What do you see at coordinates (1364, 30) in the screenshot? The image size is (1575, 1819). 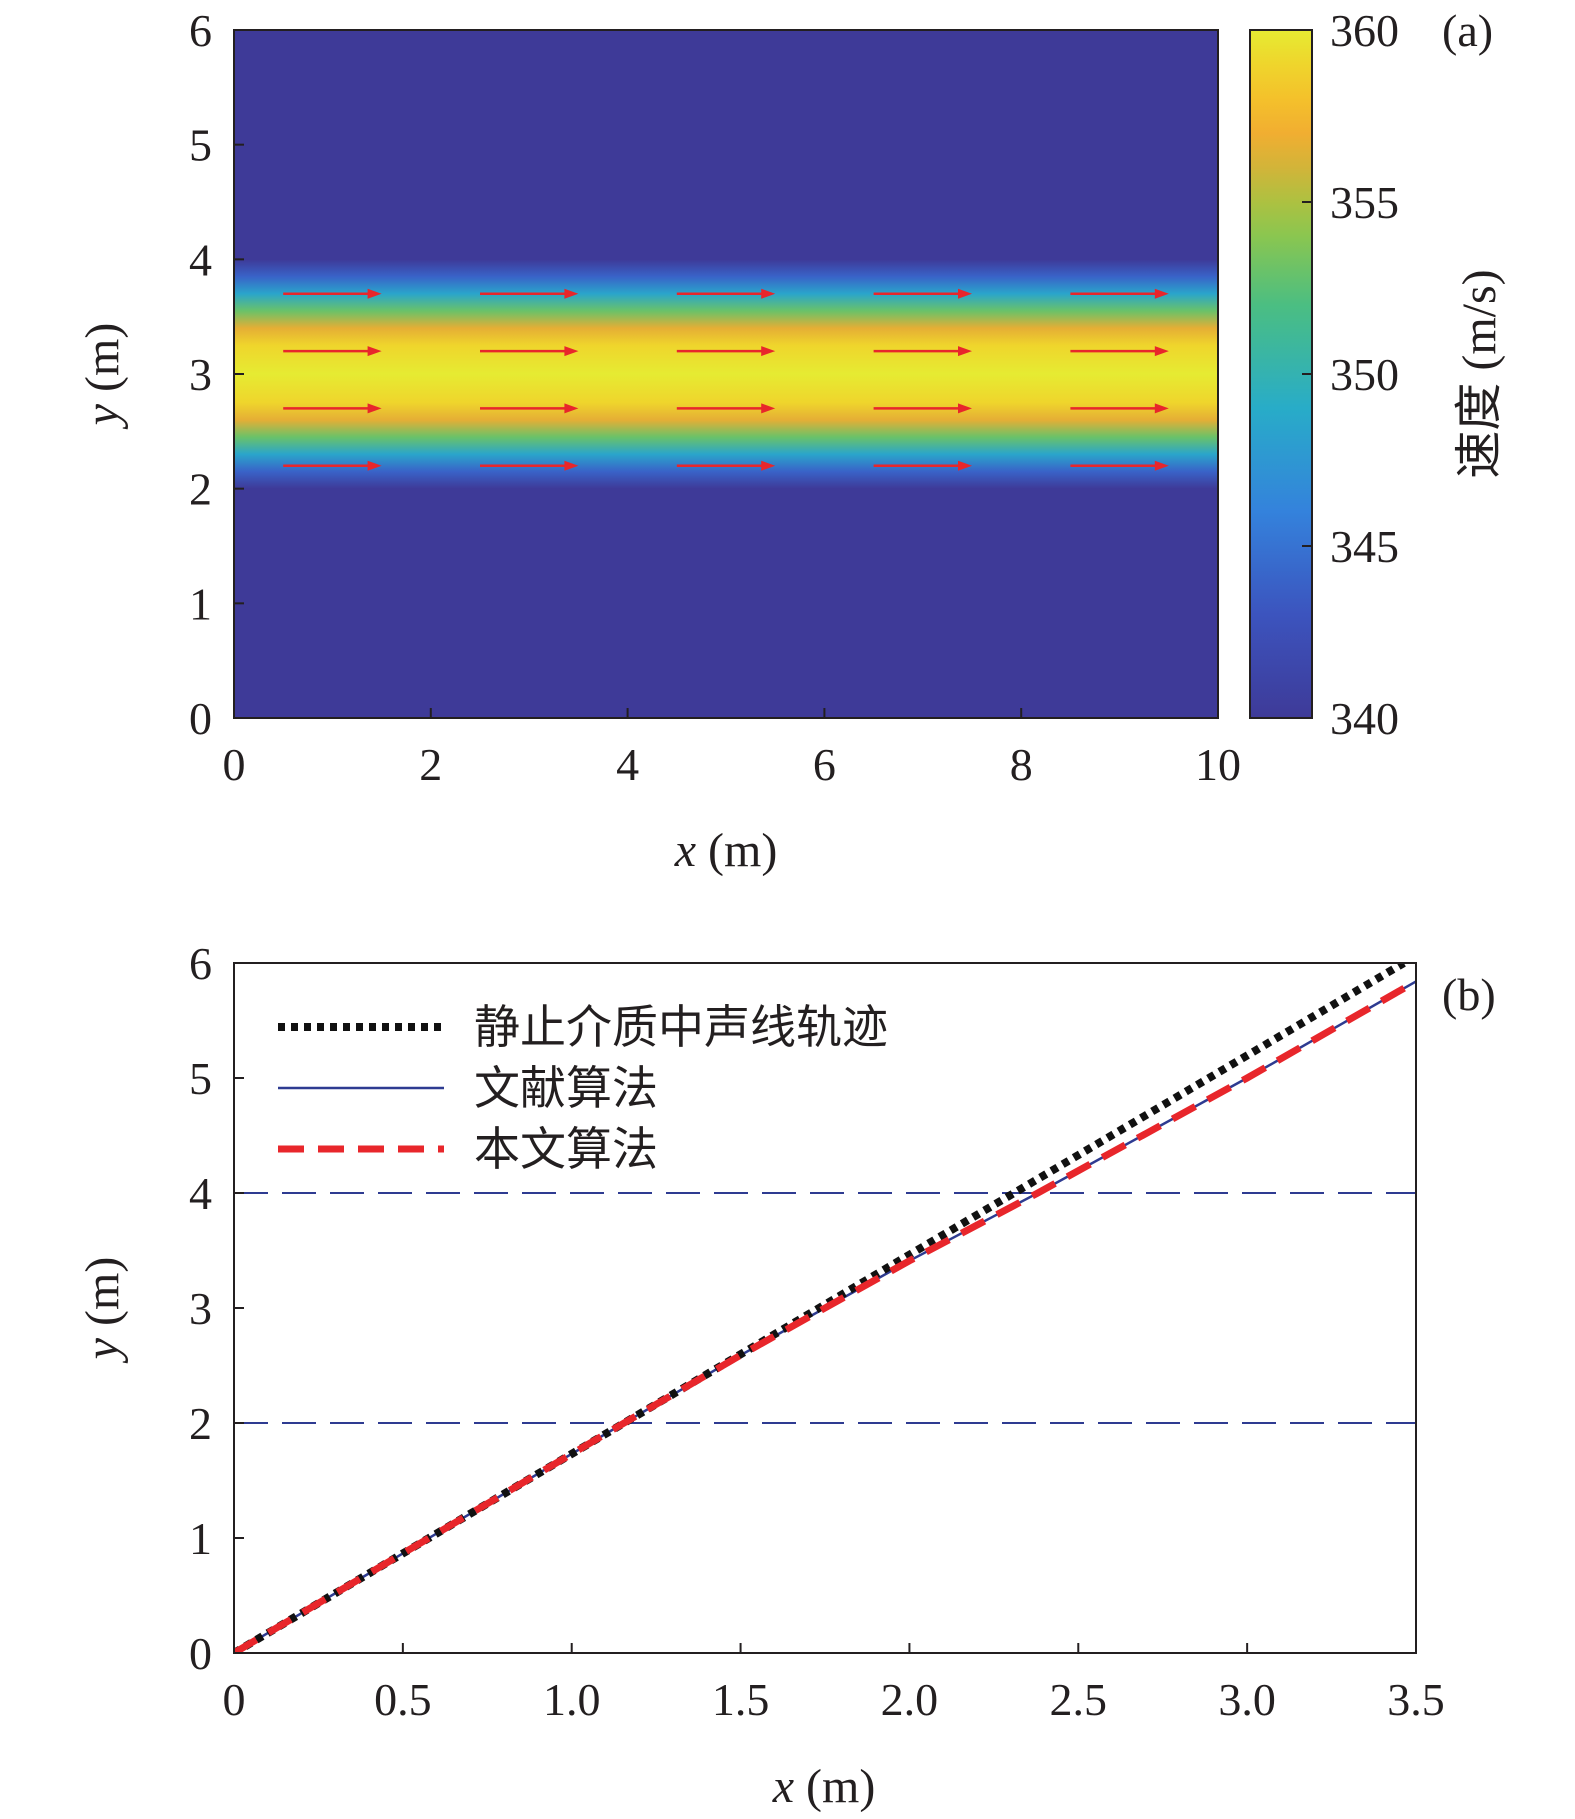 I see `colorbar-tick-label: 360` at bounding box center [1364, 30].